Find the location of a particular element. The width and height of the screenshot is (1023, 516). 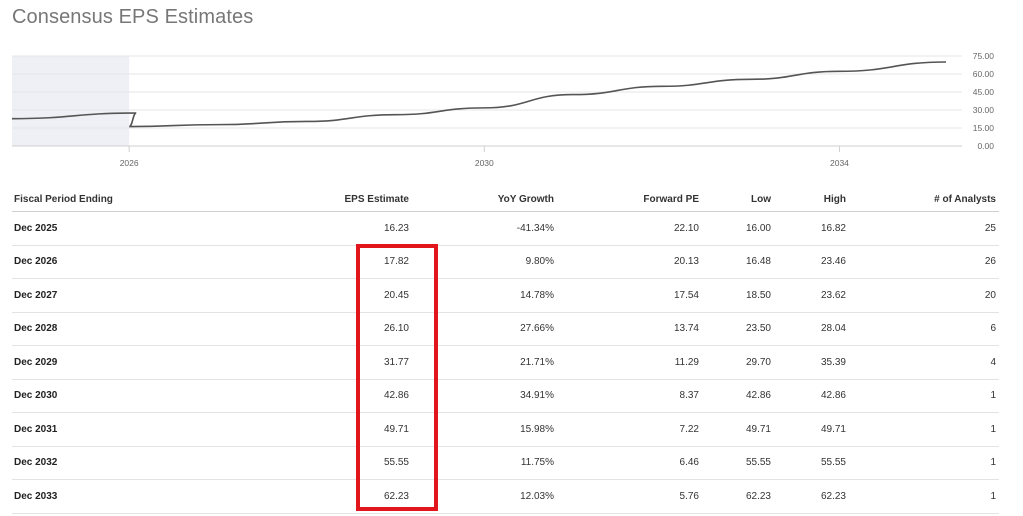

low-cell: 18.50 is located at coordinates (738, 295).